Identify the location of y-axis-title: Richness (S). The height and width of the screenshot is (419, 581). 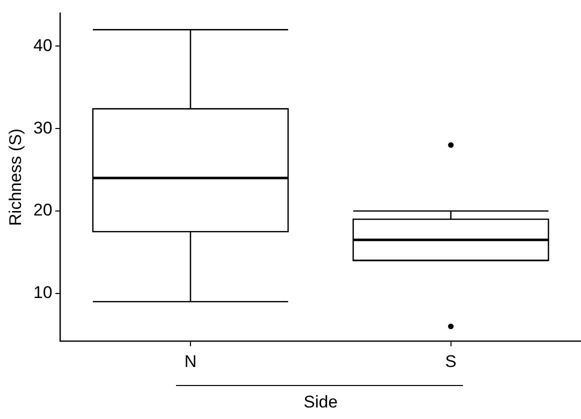
(15, 177).